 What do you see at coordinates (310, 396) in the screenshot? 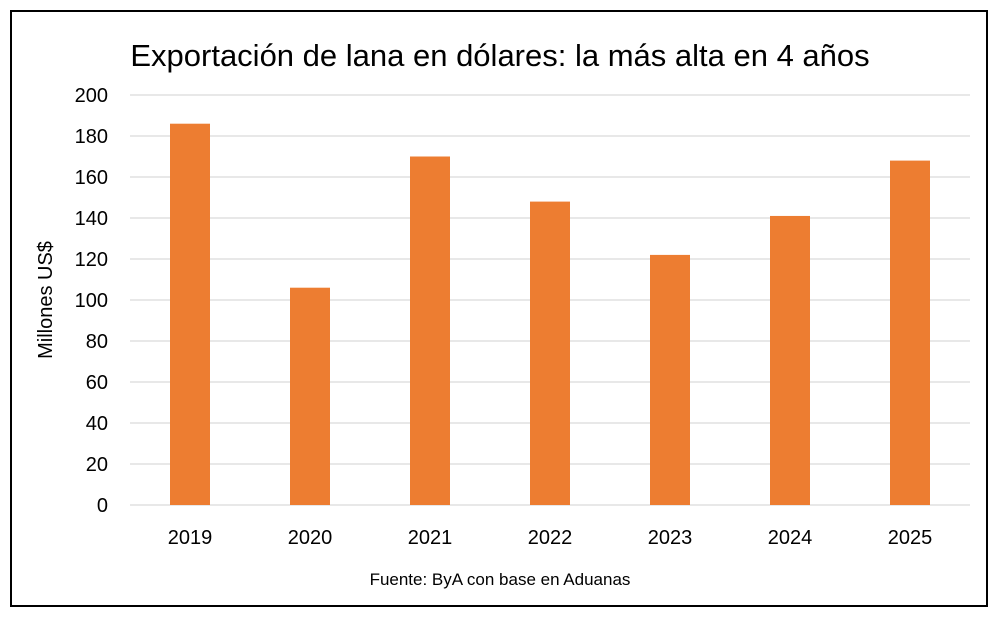
I see `bar-2020` at bounding box center [310, 396].